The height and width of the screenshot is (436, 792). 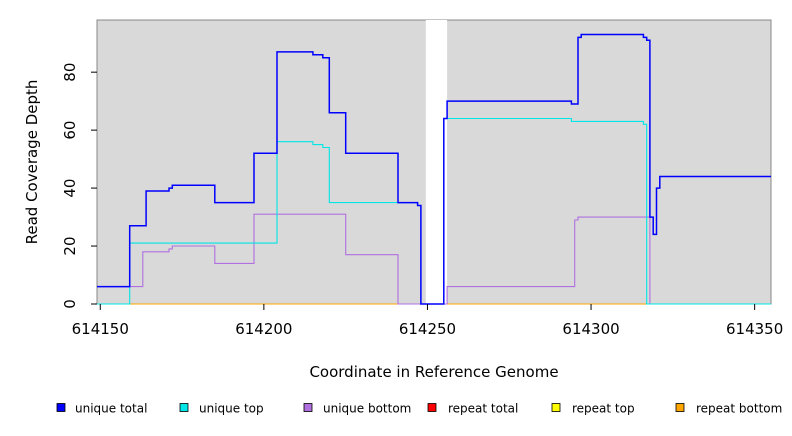 I want to click on legend-item-repeat-total: repeat total, so click(x=472, y=409).